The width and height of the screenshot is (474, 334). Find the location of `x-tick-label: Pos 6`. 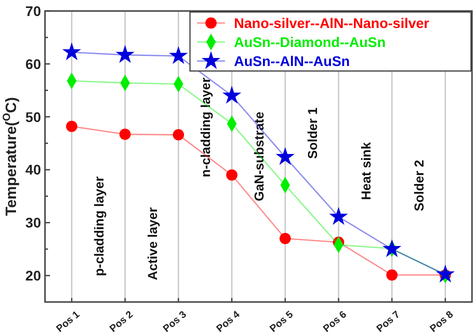

x-tick-label: Pos 6 is located at coordinates (335, 321).